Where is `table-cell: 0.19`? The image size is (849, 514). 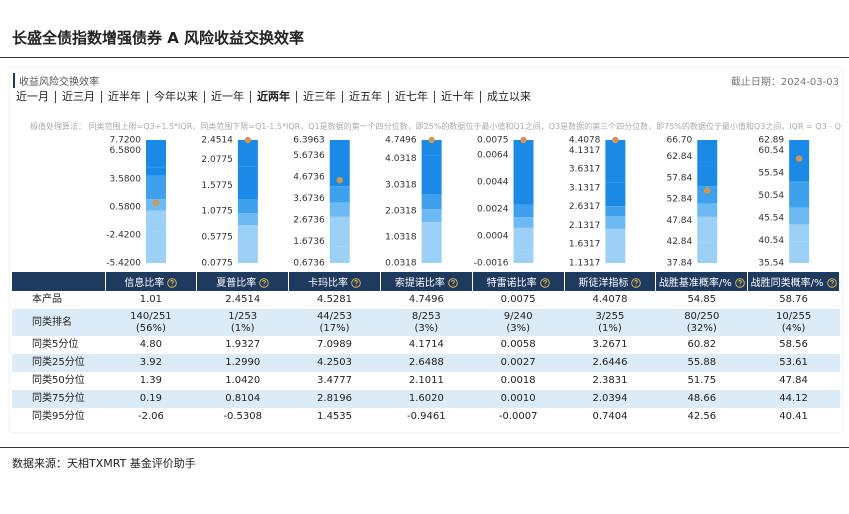
table-cell: 0.19 is located at coordinates (151, 399).